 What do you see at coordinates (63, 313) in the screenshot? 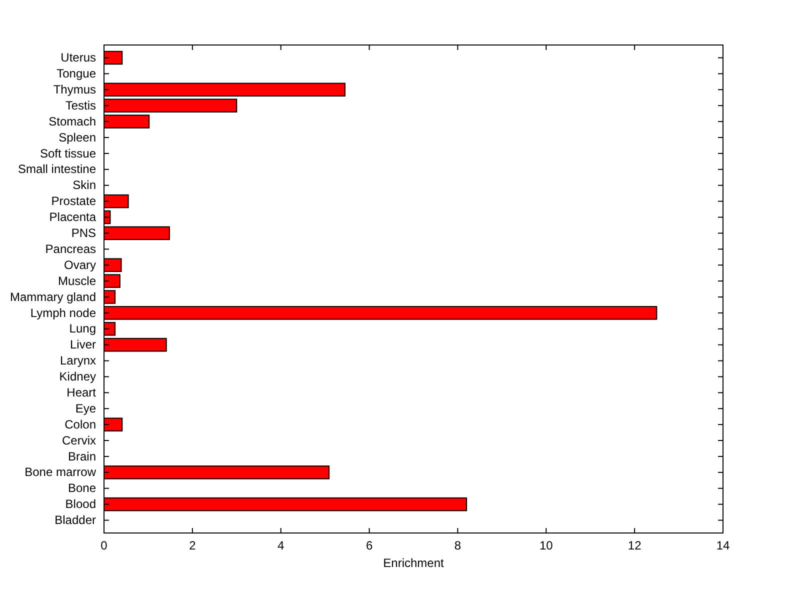
I see `y-tick-label: Lymph node` at bounding box center [63, 313].